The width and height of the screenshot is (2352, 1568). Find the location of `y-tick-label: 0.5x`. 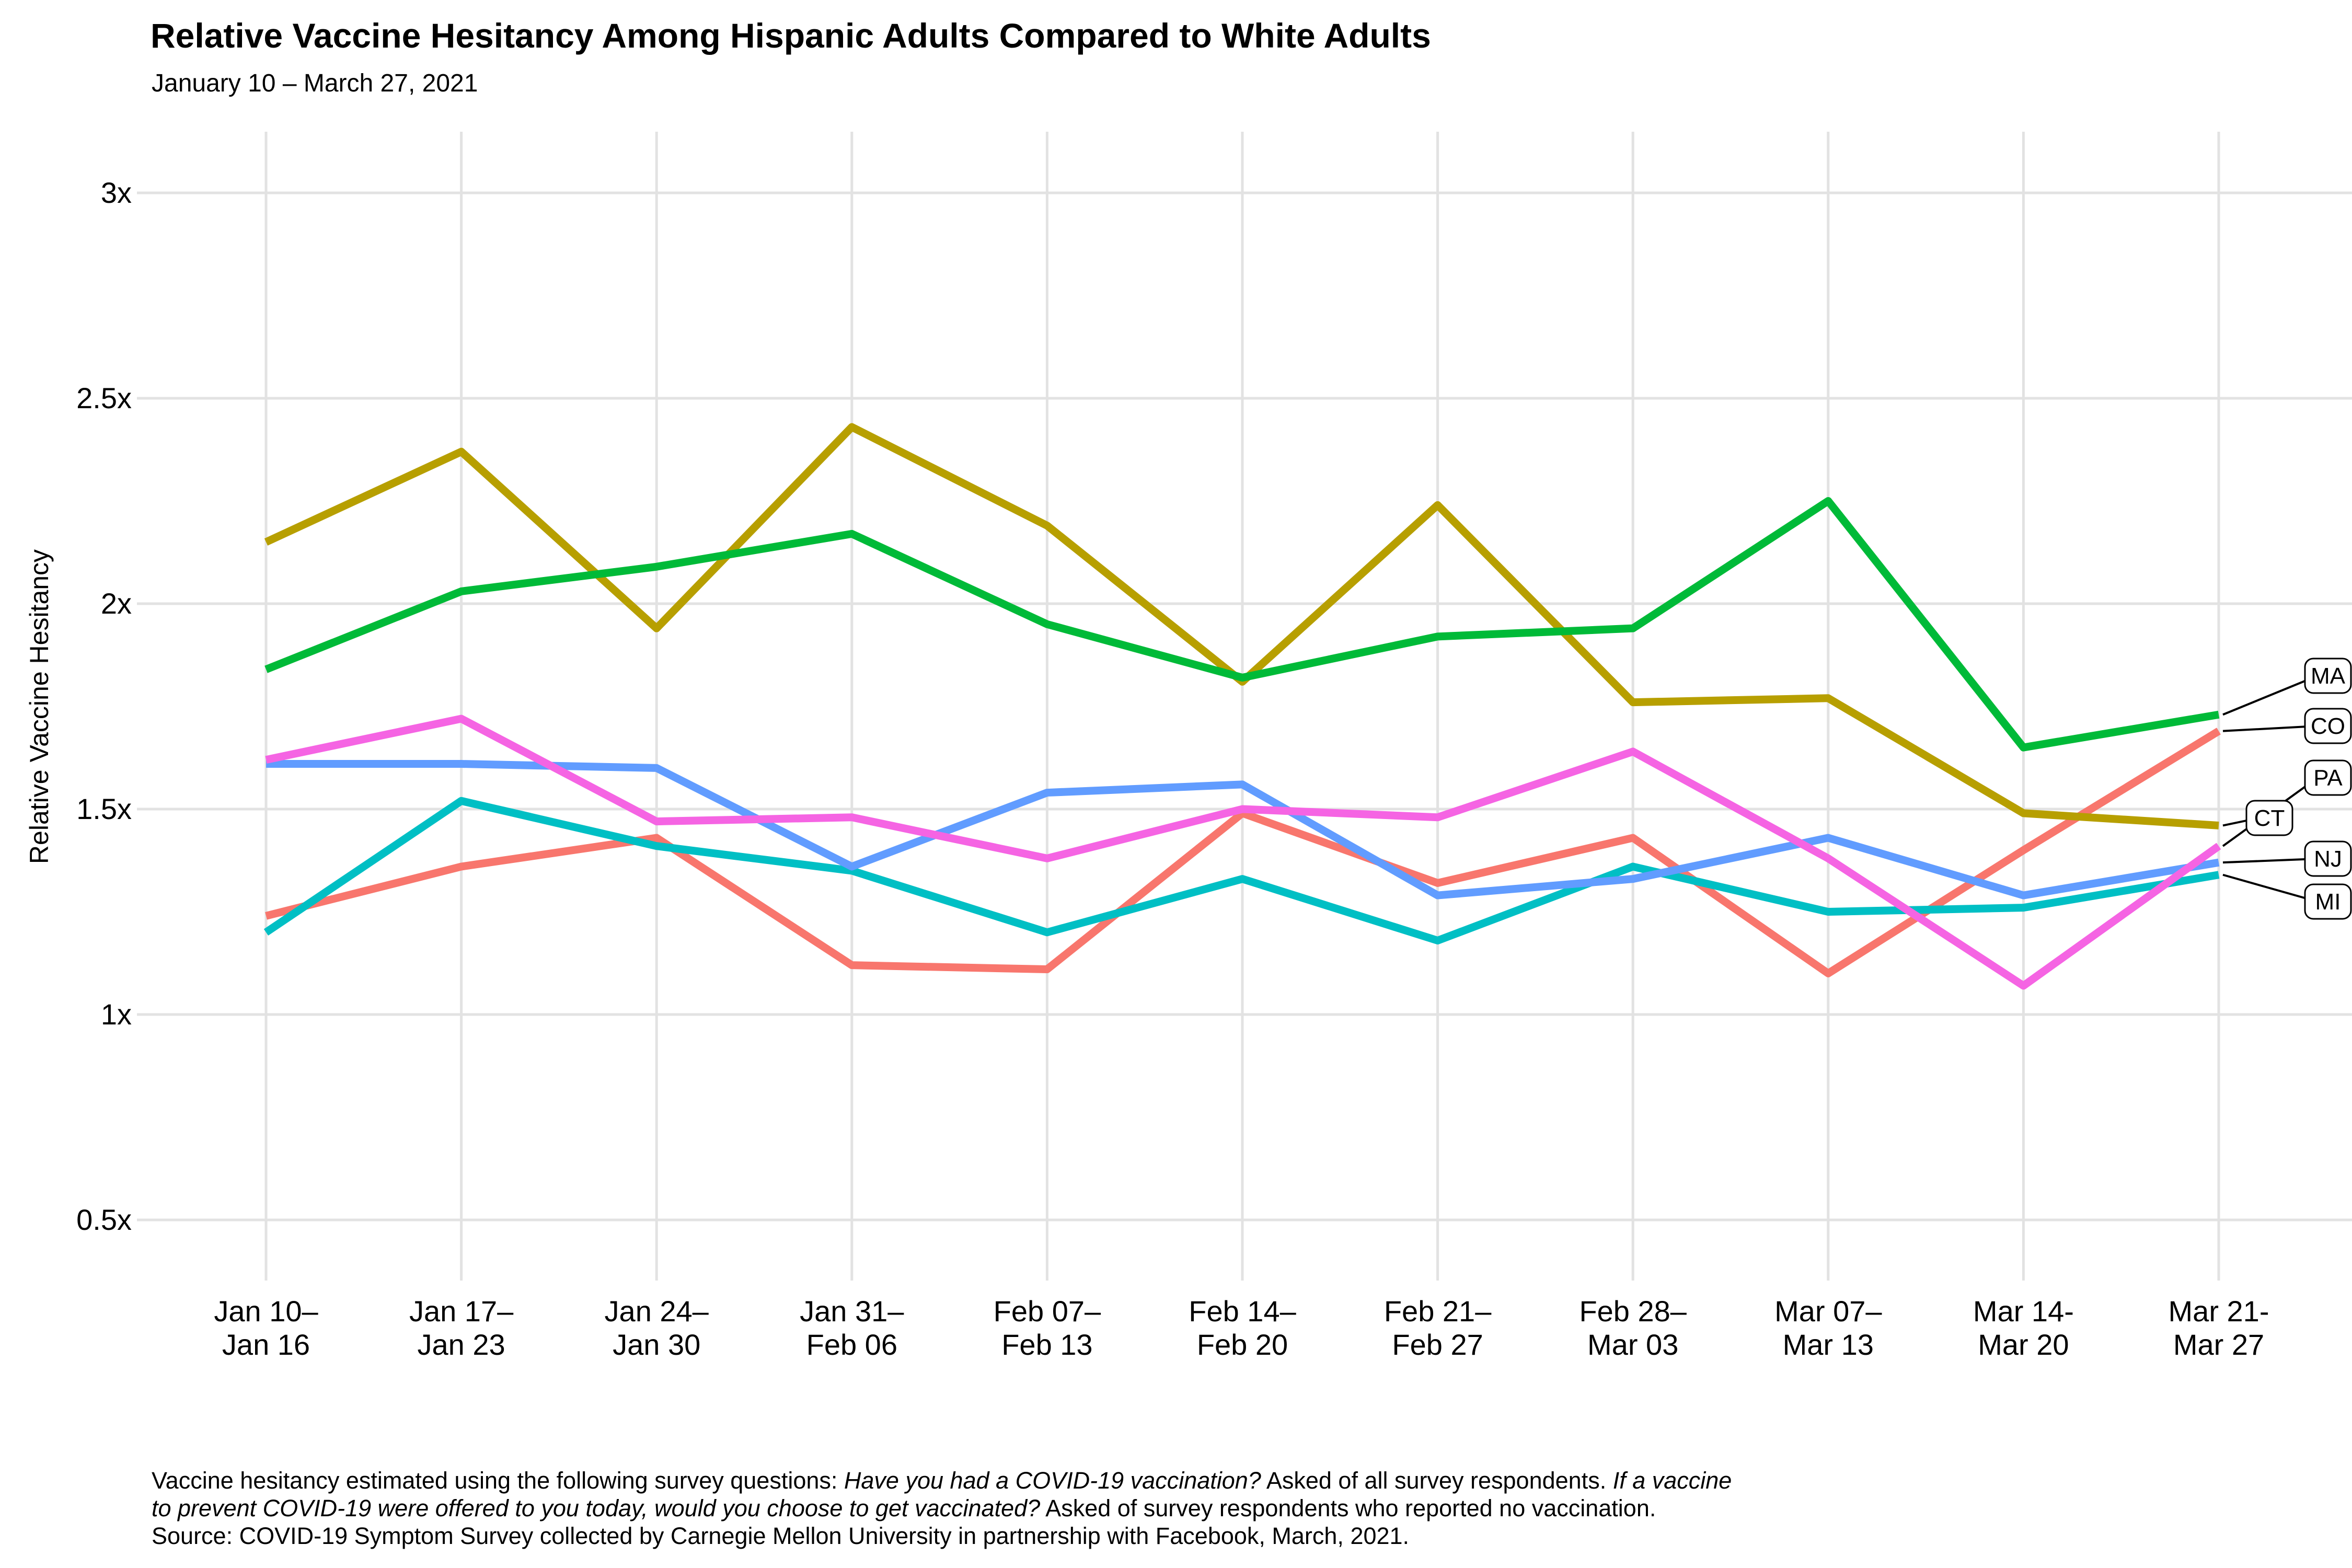

y-tick-label: 0.5x is located at coordinates (104, 1219).